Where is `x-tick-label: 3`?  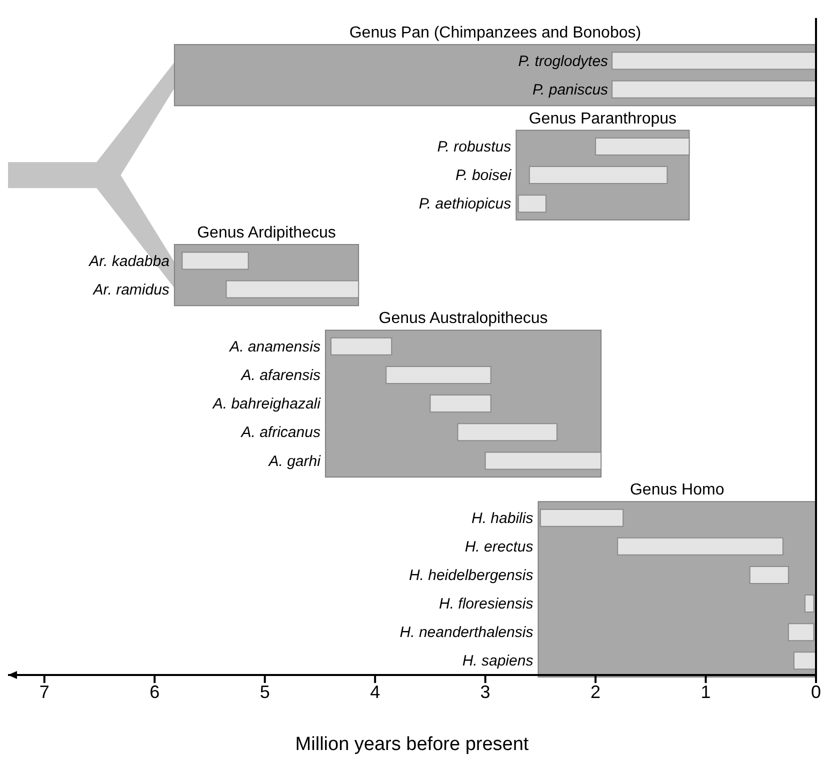 x-tick-label: 3 is located at coordinates (485, 692).